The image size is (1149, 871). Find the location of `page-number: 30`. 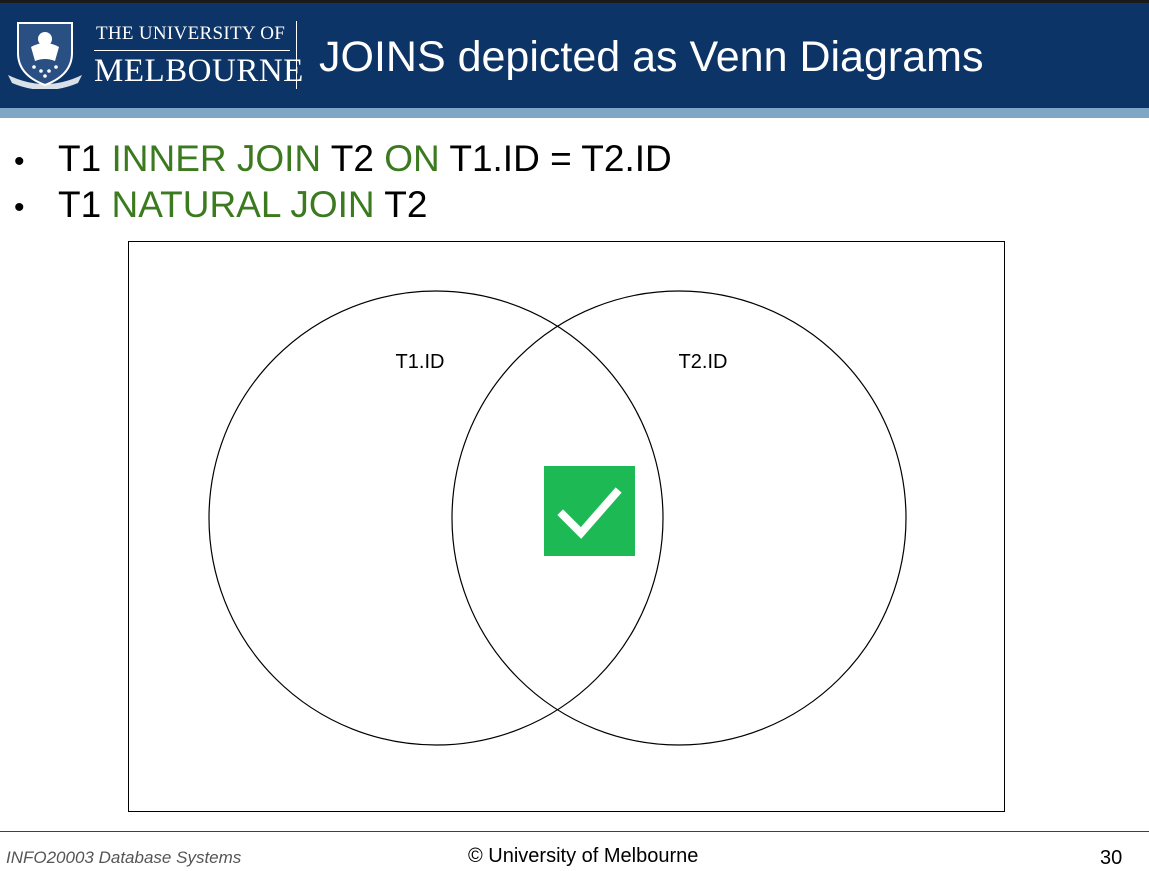

page-number: 30 is located at coordinates (1111, 858).